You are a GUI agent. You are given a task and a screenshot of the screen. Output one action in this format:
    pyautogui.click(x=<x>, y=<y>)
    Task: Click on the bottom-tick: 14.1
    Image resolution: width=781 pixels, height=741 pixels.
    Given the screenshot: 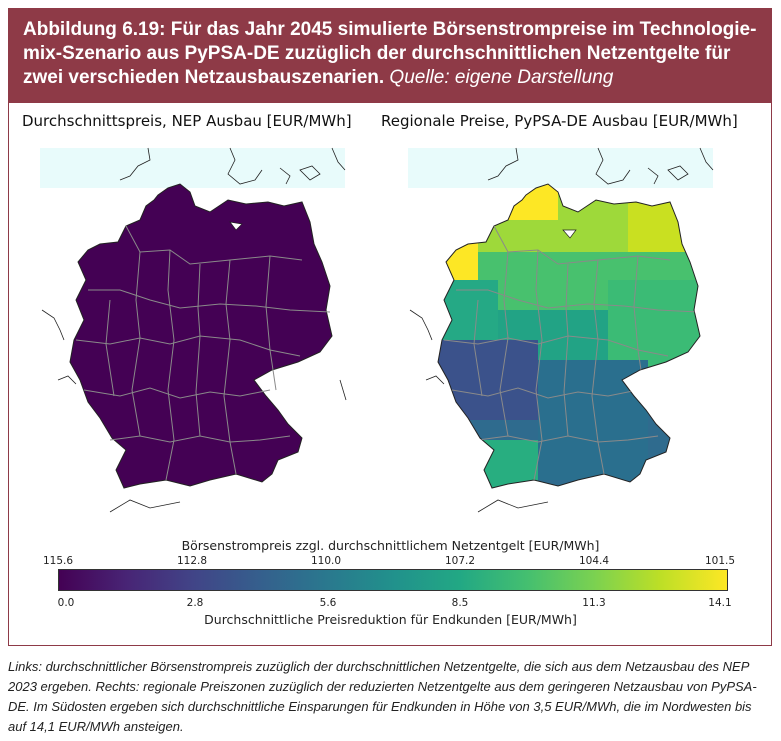 What is the action you would take?
    pyautogui.click(x=720, y=603)
    